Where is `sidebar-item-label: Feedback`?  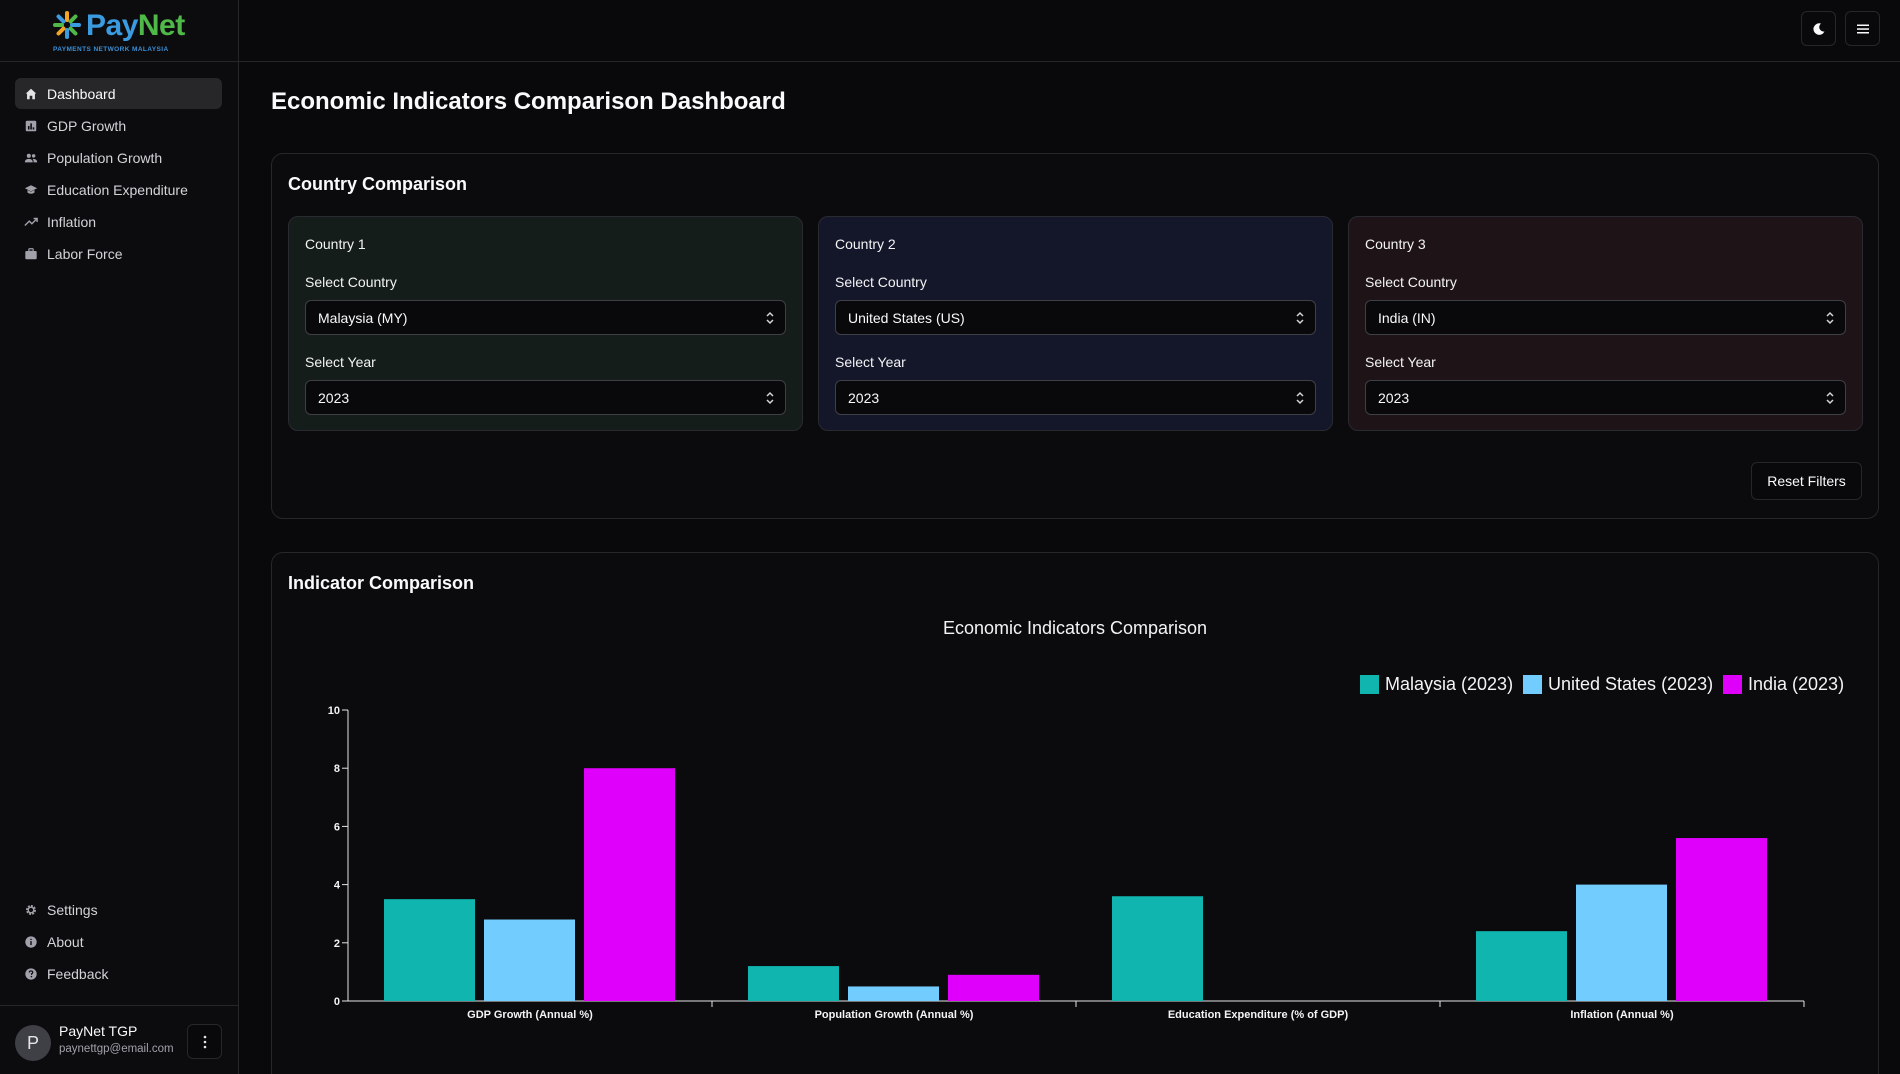
sidebar-item-label: Feedback is located at coordinates (78, 973).